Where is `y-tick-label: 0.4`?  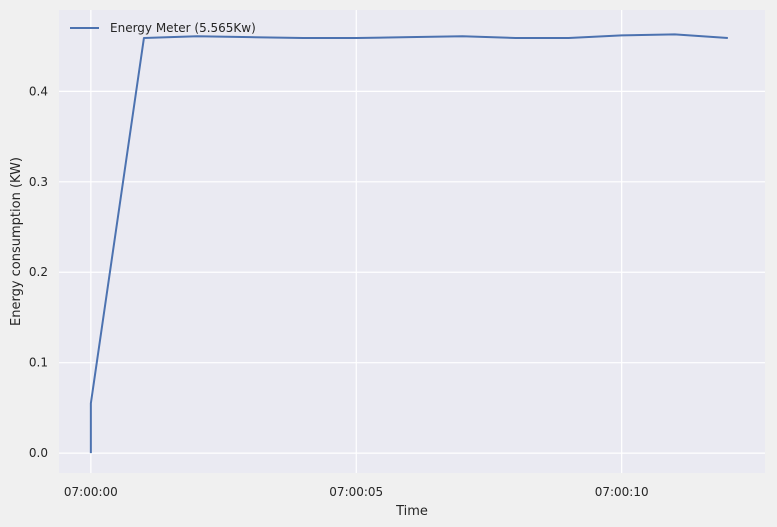 y-tick-label: 0.4 is located at coordinates (38, 91).